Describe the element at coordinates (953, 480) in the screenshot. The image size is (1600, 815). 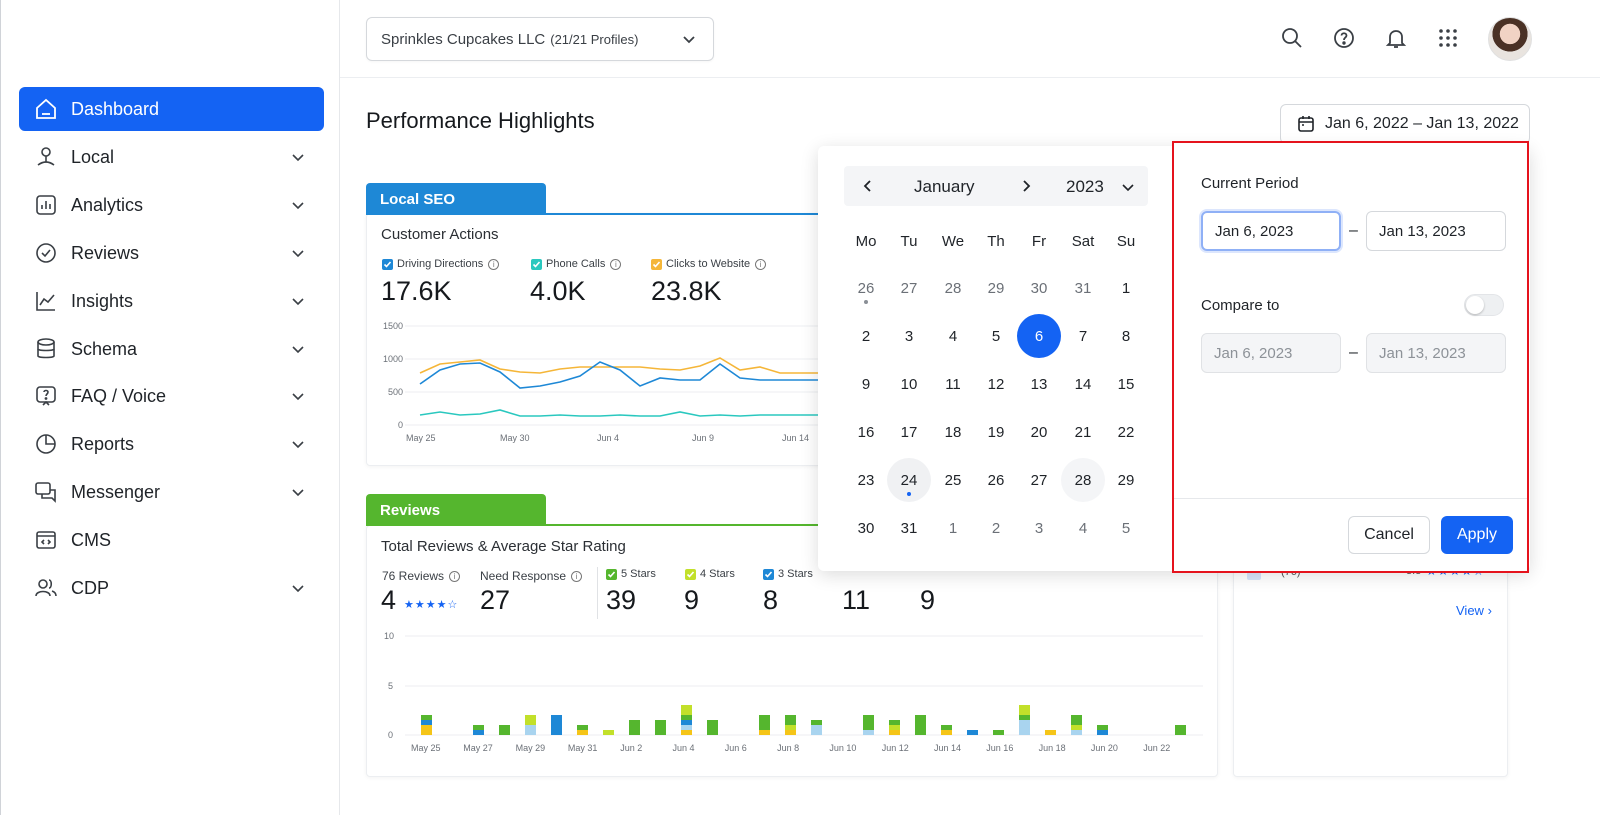
I see `calendar-day: 25` at that location.